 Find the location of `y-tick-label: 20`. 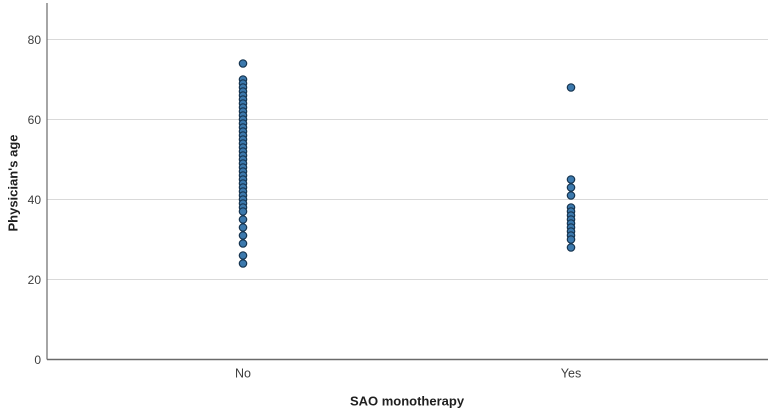

y-tick-label: 20 is located at coordinates (35, 280).